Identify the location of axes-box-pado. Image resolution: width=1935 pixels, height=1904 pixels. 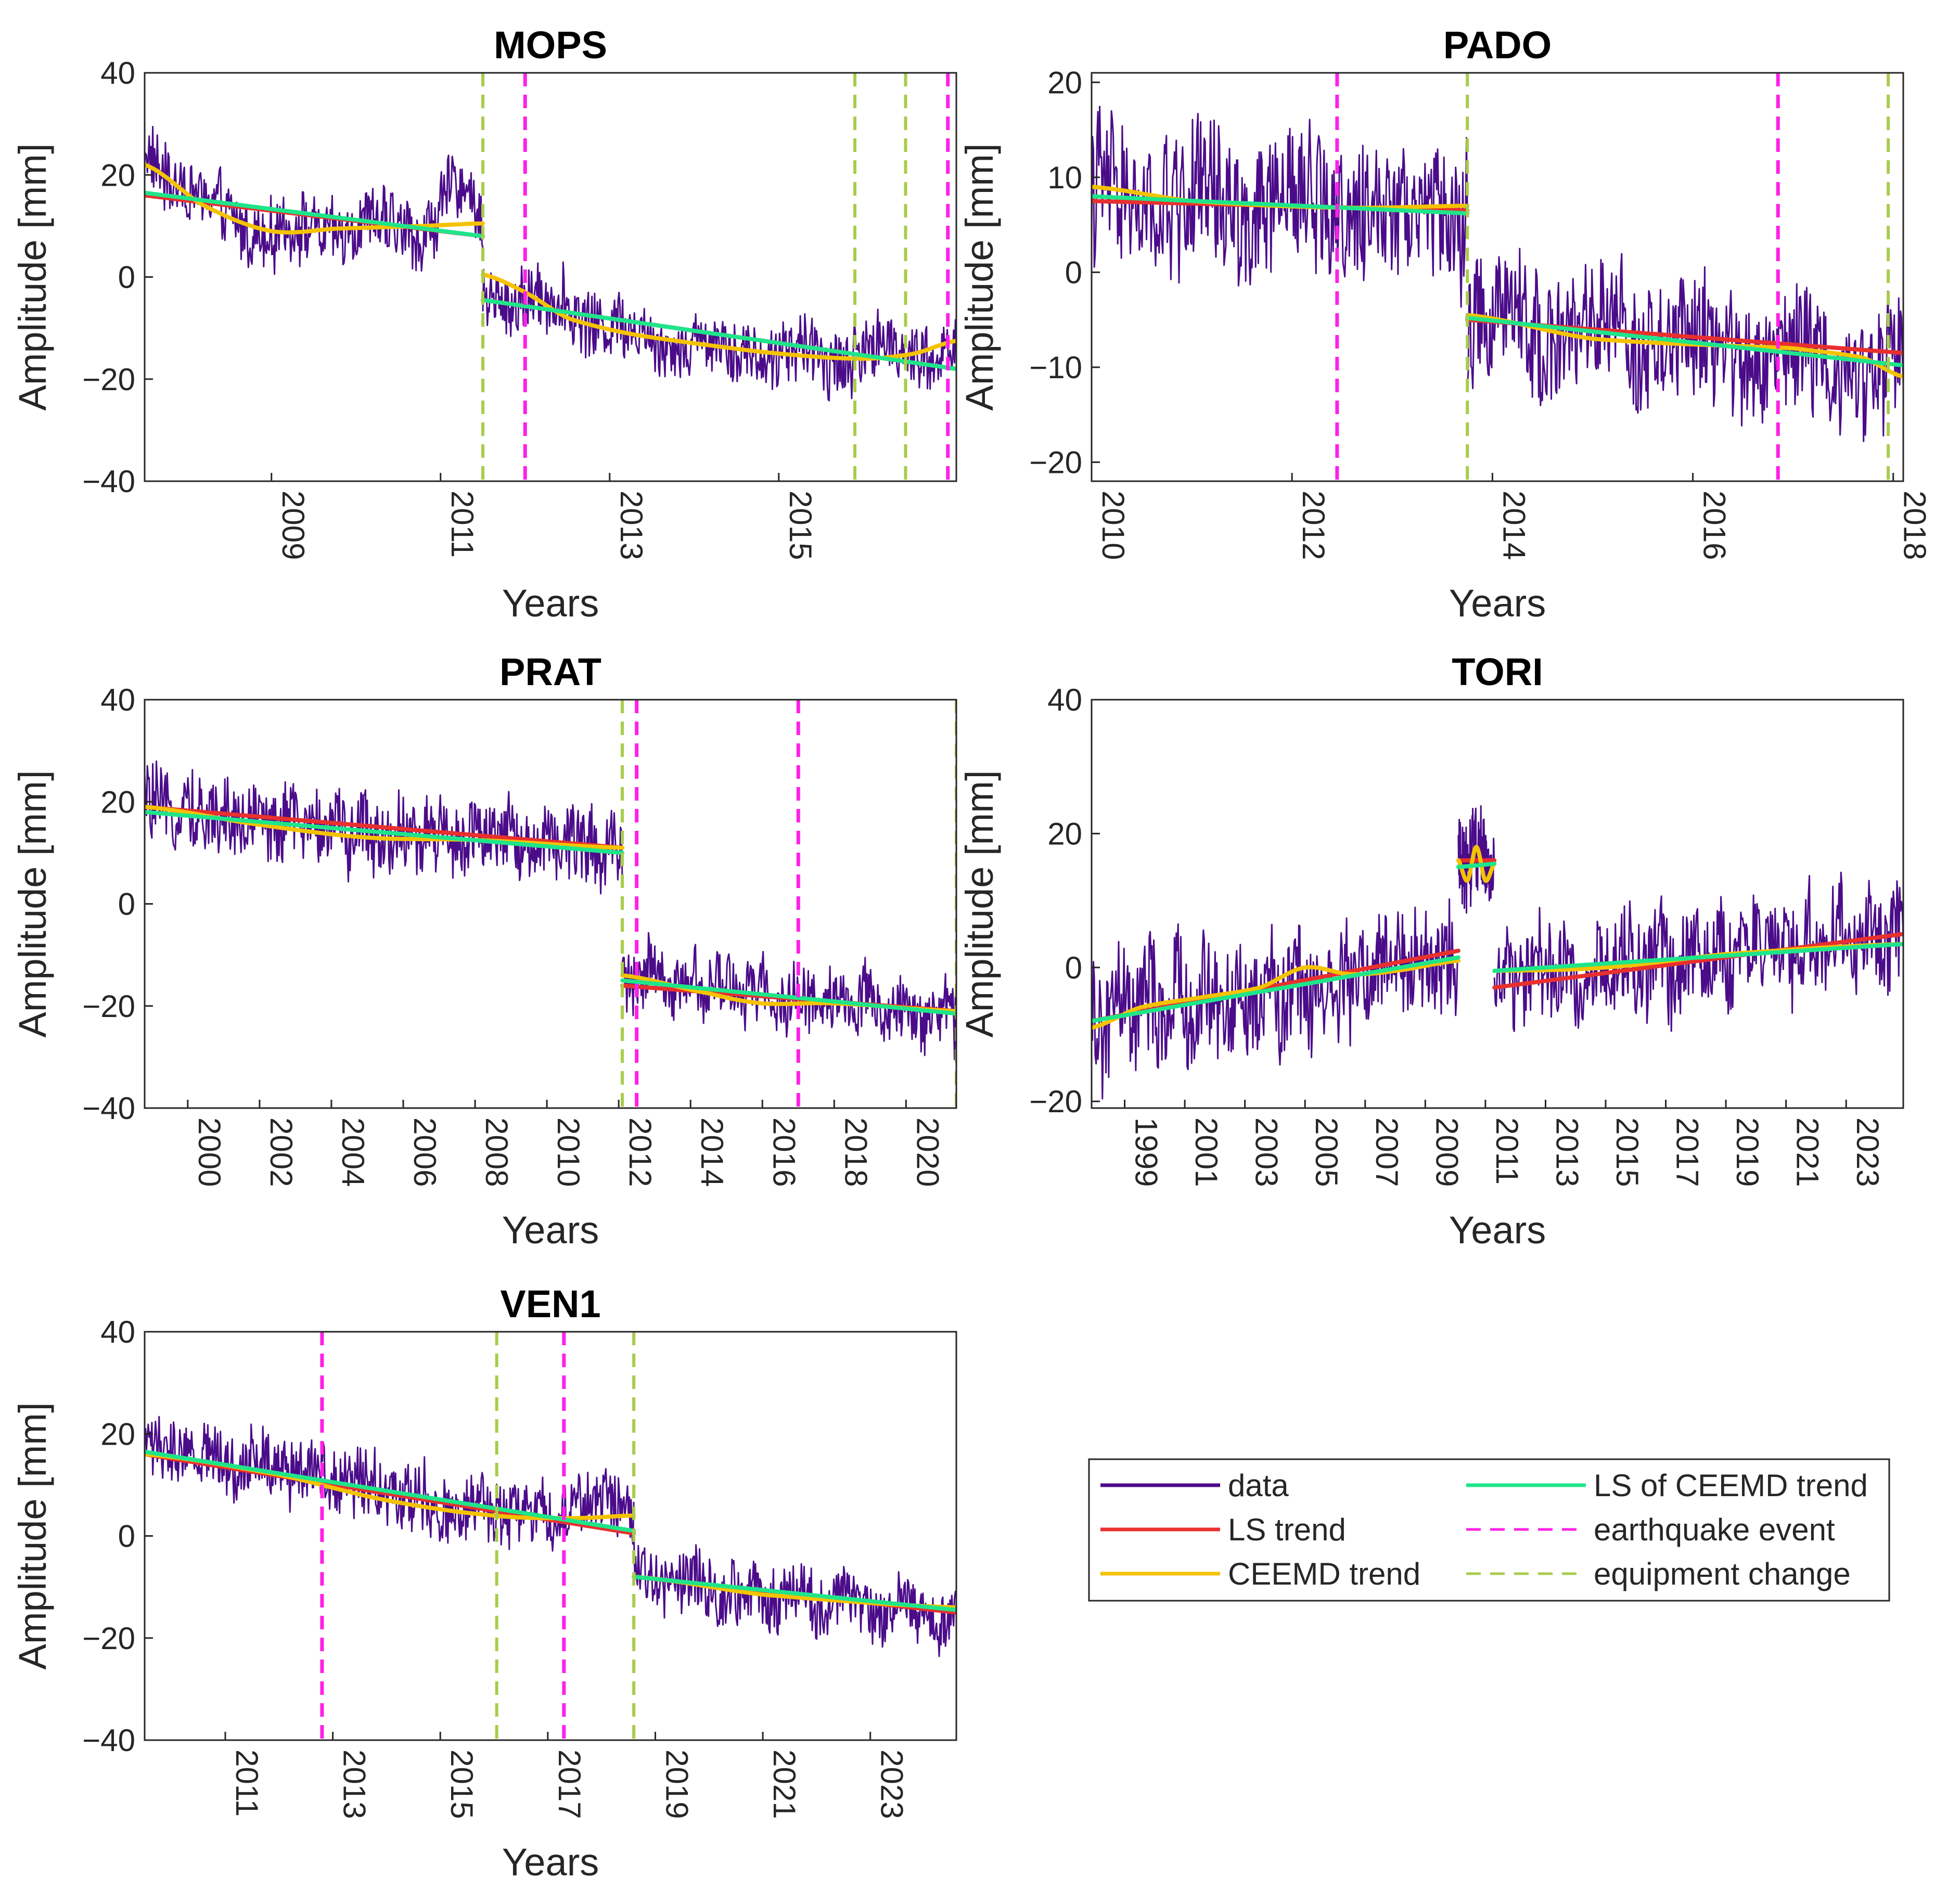
(1497, 277).